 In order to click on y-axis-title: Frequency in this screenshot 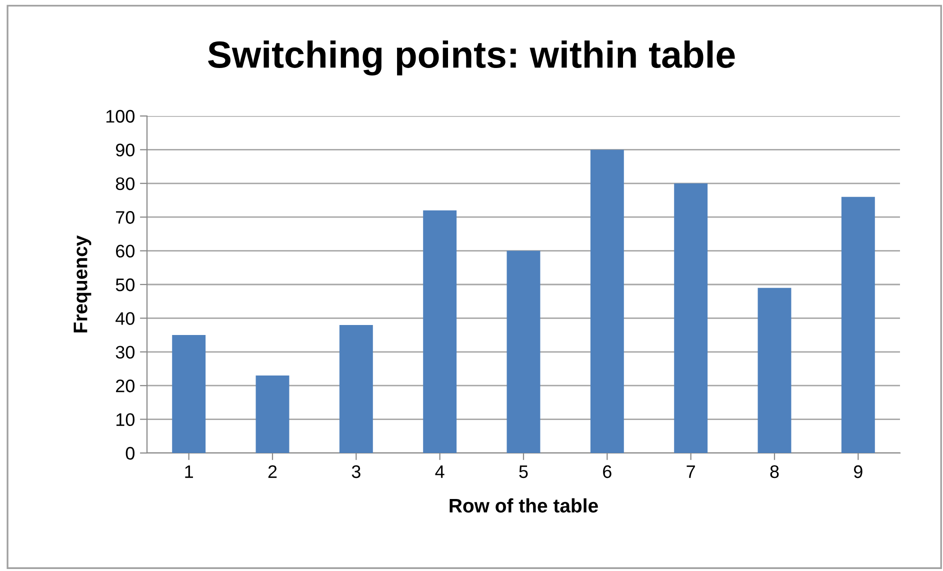, I will do `click(83, 283)`.